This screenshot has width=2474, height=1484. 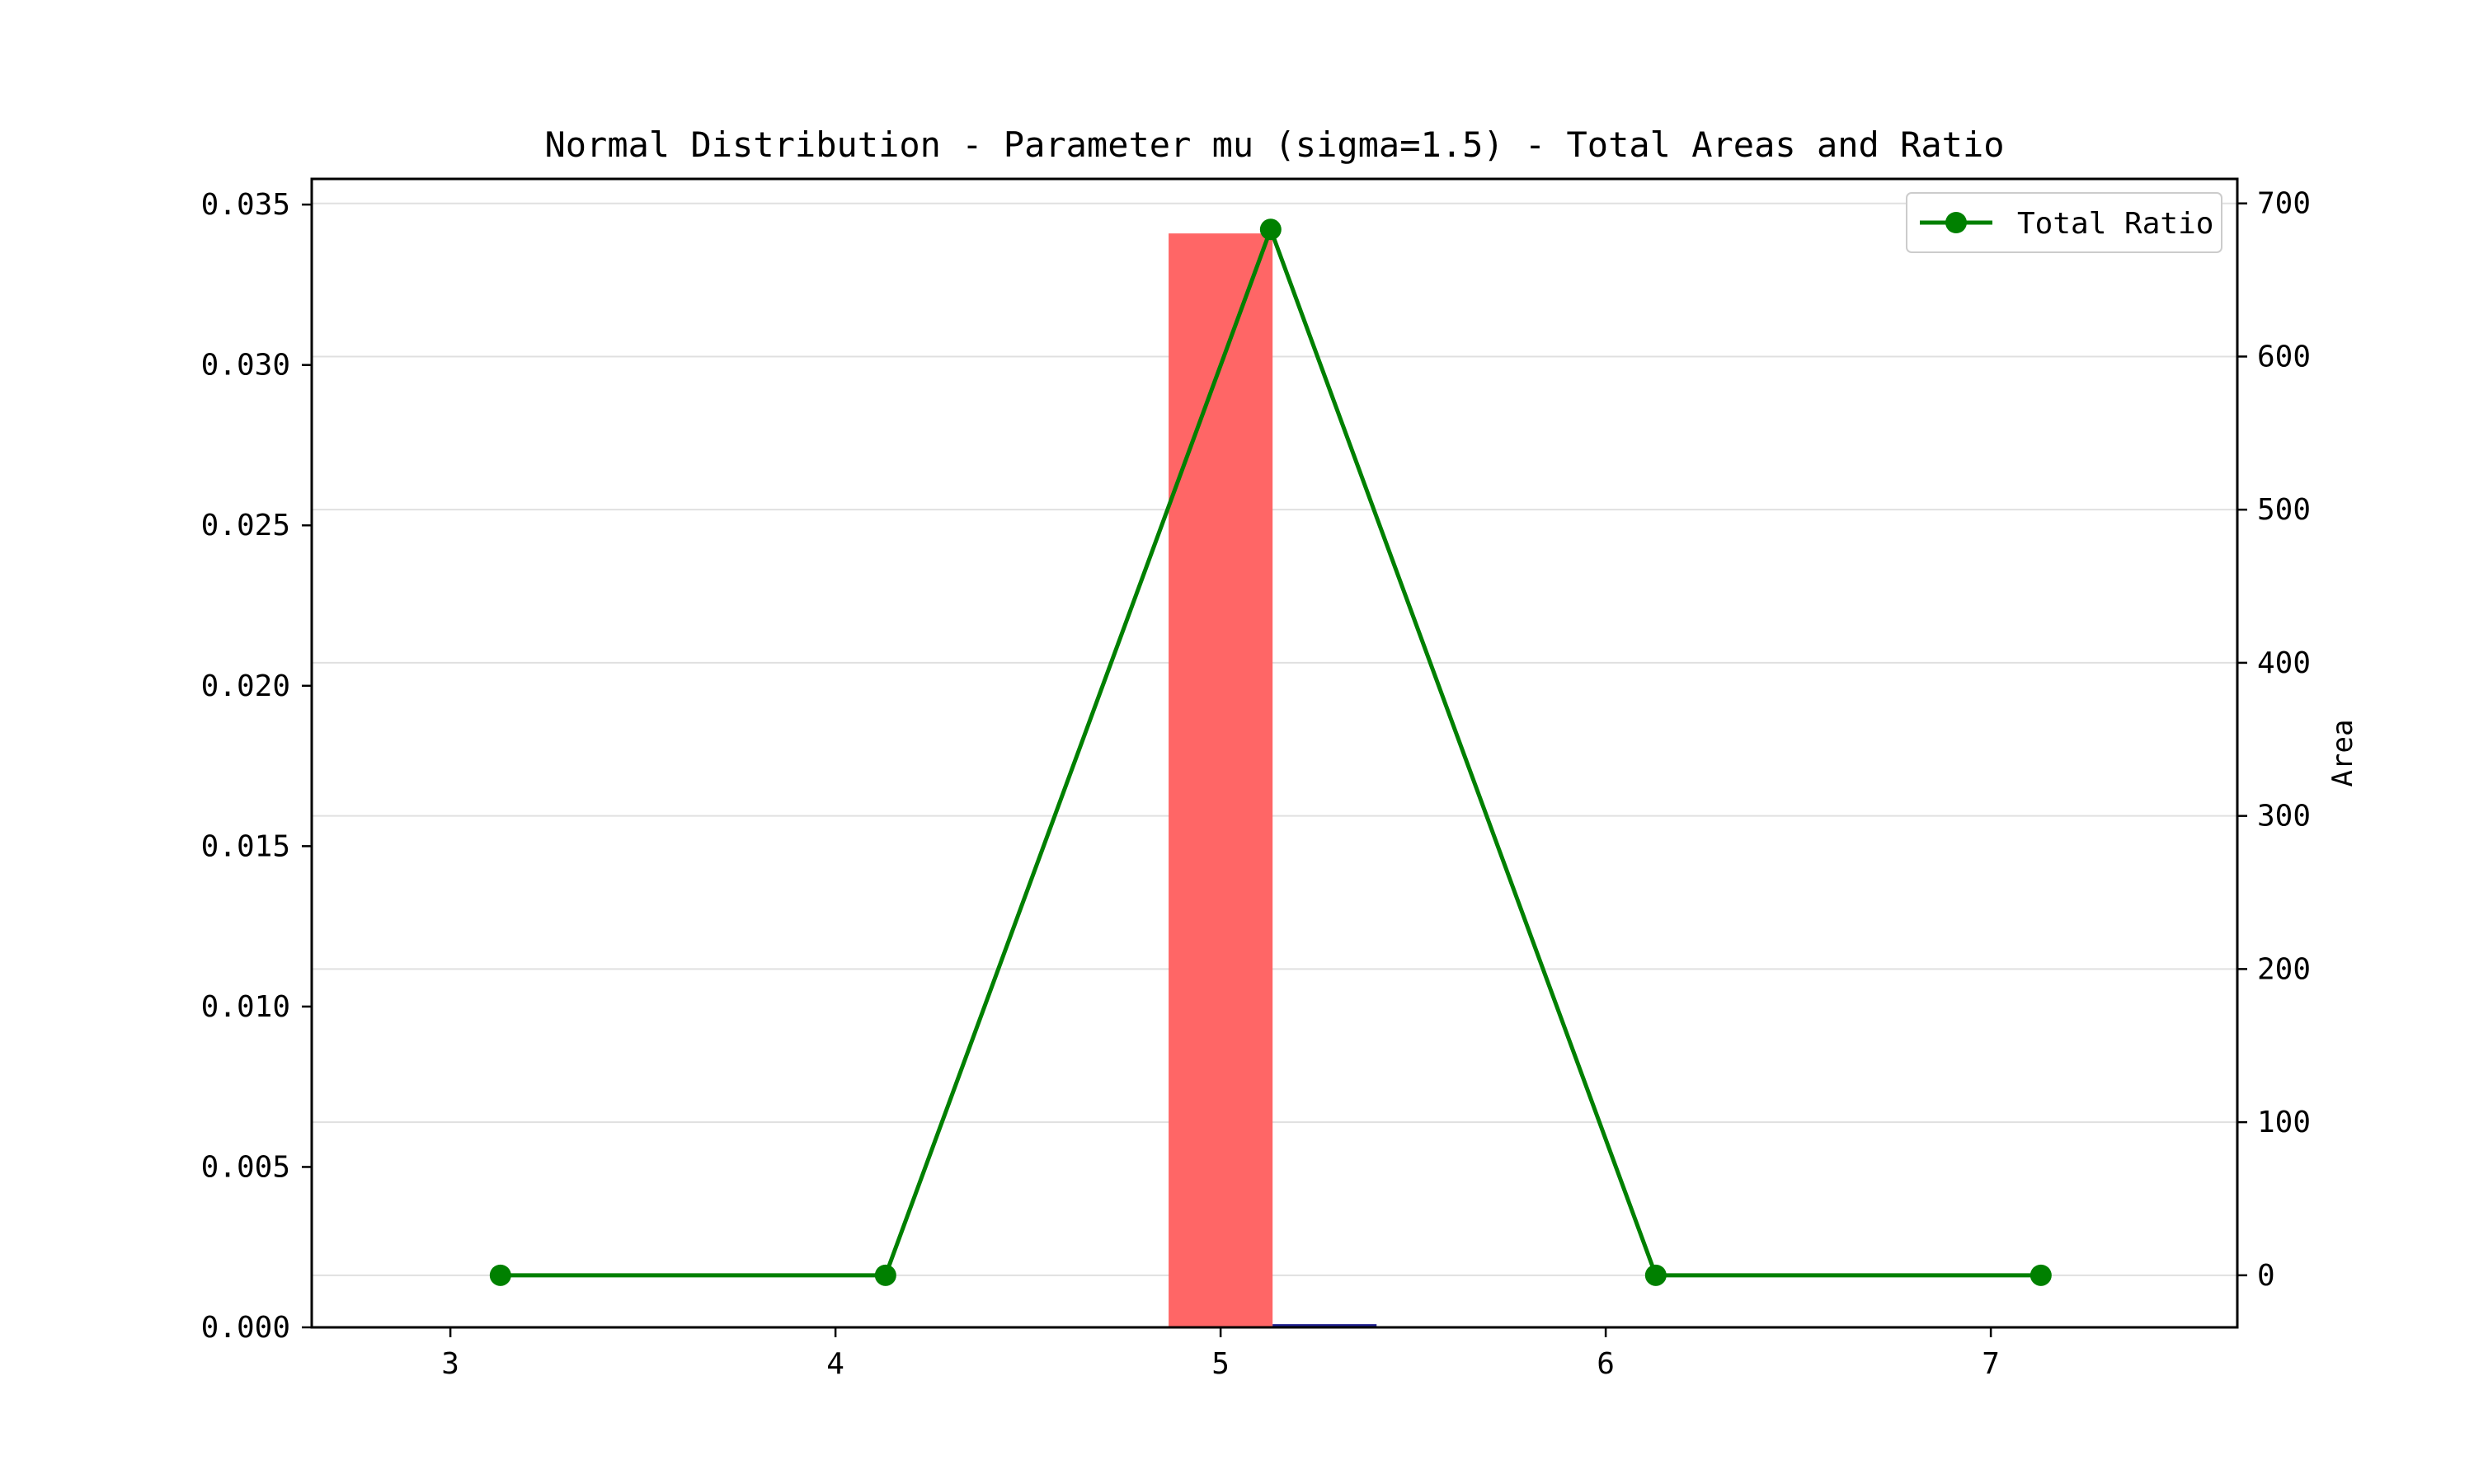 I want to click on y-left-tick-label: 0.005, so click(x=245, y=1167).